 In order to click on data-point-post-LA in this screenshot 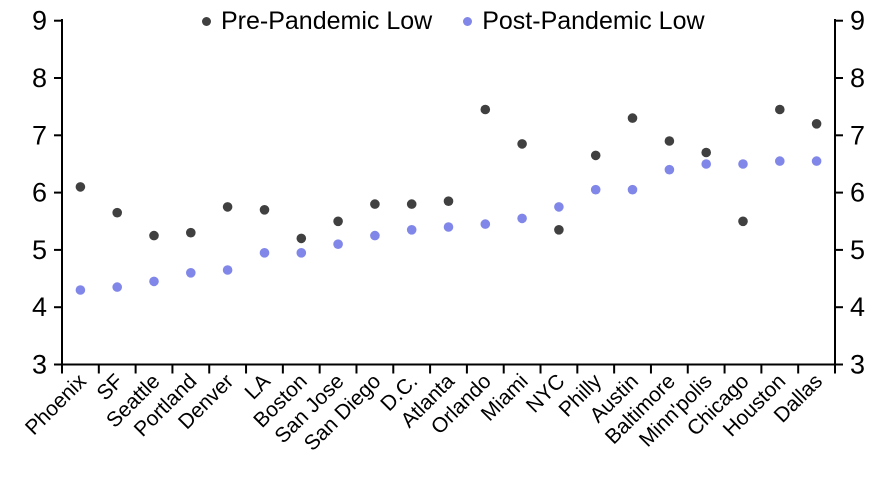, I will do `click(264, 253)`.